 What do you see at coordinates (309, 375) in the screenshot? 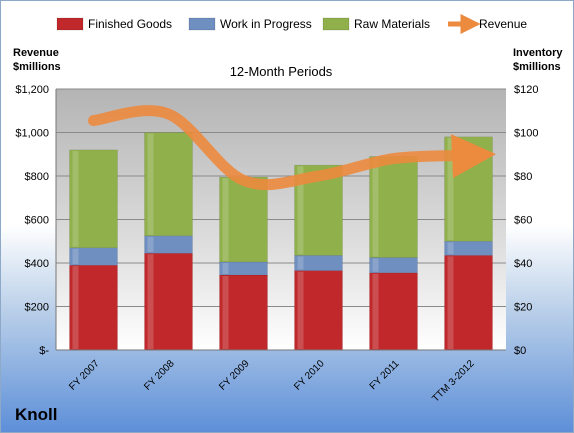
I see `category-label: FY 2010` at bounding box center [309, 375].